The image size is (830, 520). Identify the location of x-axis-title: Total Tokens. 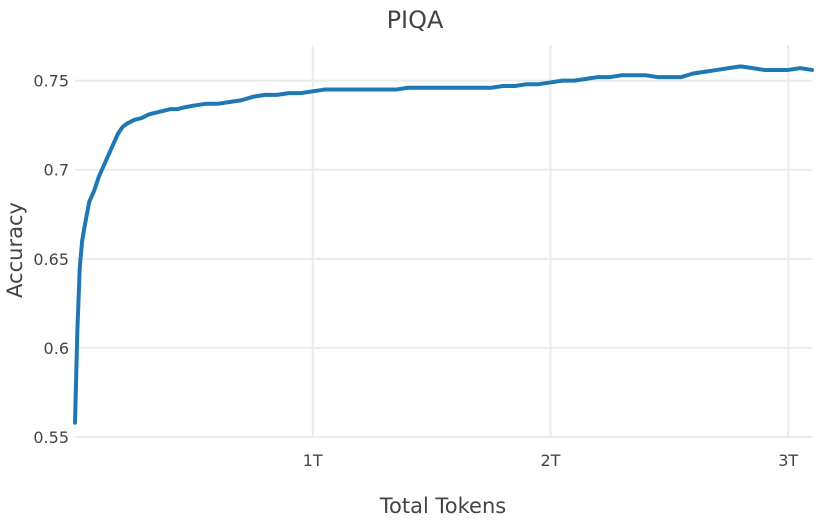
(442, 506).